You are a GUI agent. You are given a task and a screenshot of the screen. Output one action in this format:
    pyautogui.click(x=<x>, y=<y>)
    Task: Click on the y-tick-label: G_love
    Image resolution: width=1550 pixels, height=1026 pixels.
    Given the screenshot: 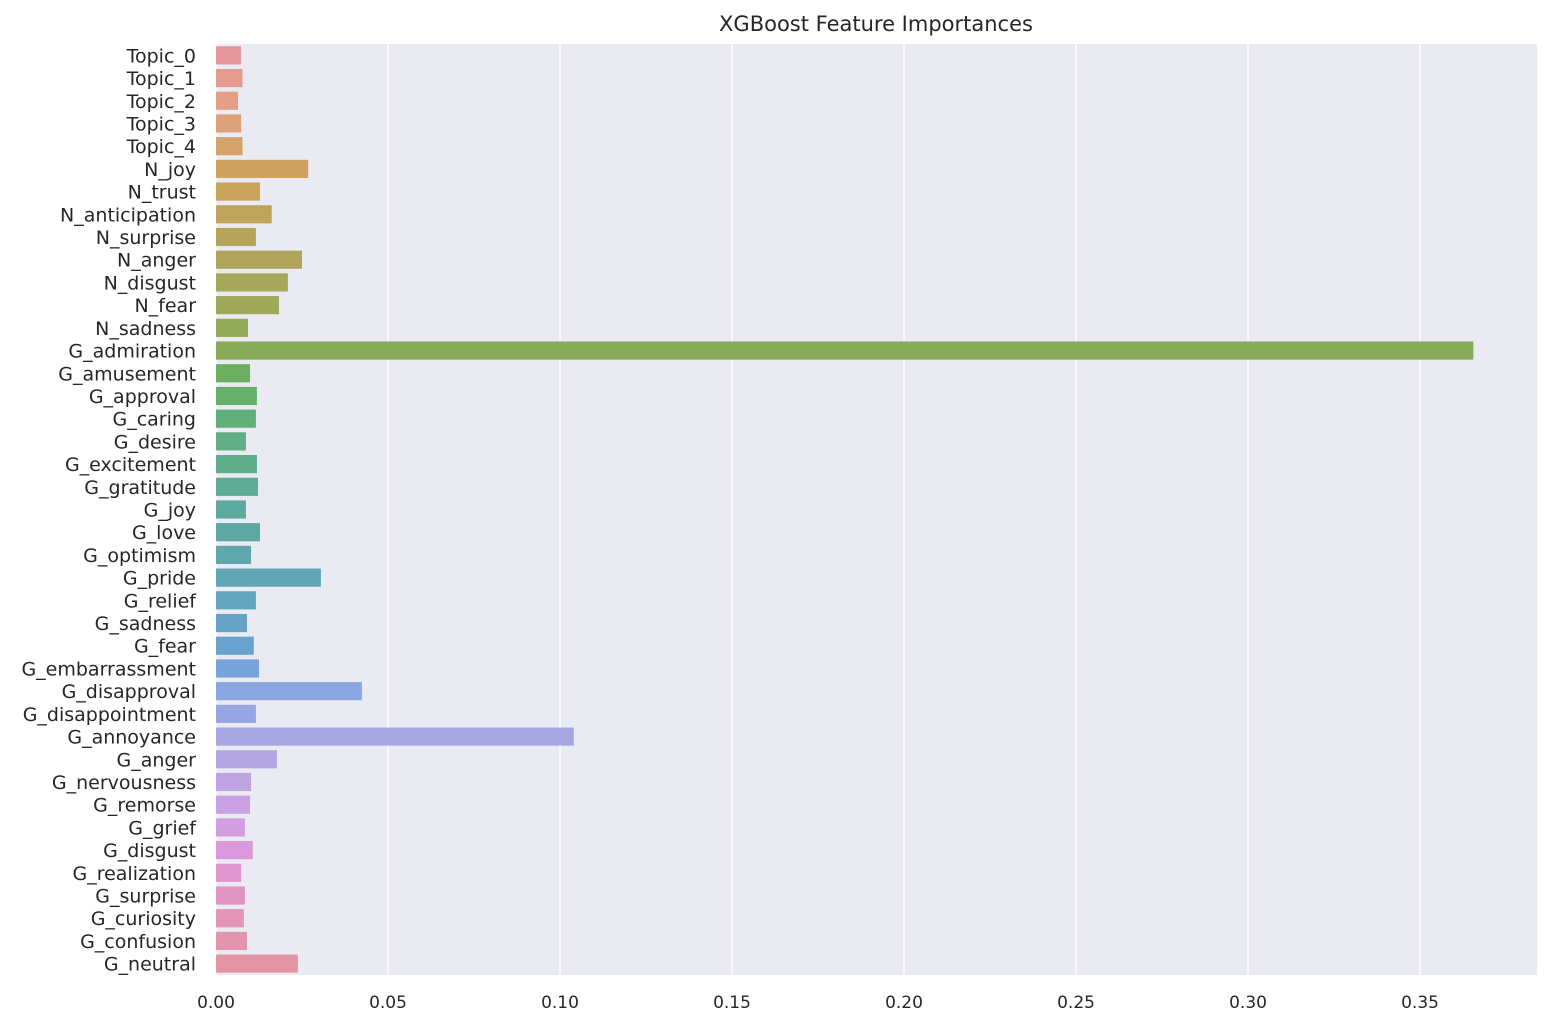 What is the action you would take?
    pyautogui.click(x=164, y=533)
    